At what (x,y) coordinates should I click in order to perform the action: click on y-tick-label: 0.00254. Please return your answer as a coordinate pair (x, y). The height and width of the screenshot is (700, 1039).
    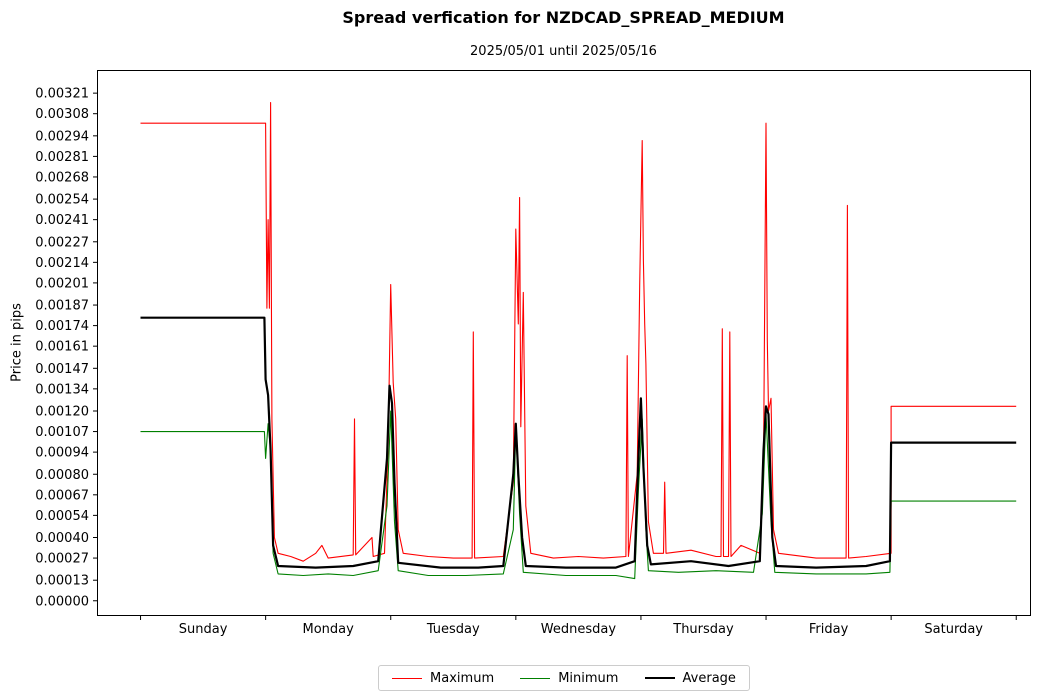
    Looking at the image, I should click on (62, 200).